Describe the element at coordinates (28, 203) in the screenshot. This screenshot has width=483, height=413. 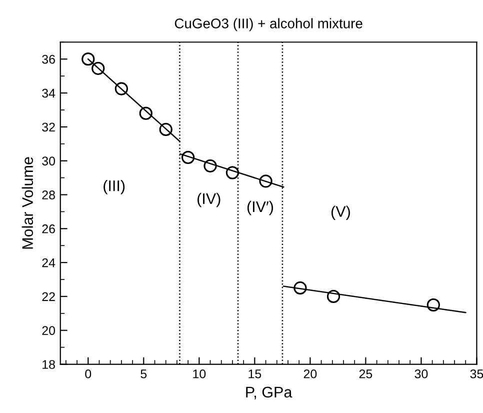
I see `y-axis-title: Molar Volume` at that location.